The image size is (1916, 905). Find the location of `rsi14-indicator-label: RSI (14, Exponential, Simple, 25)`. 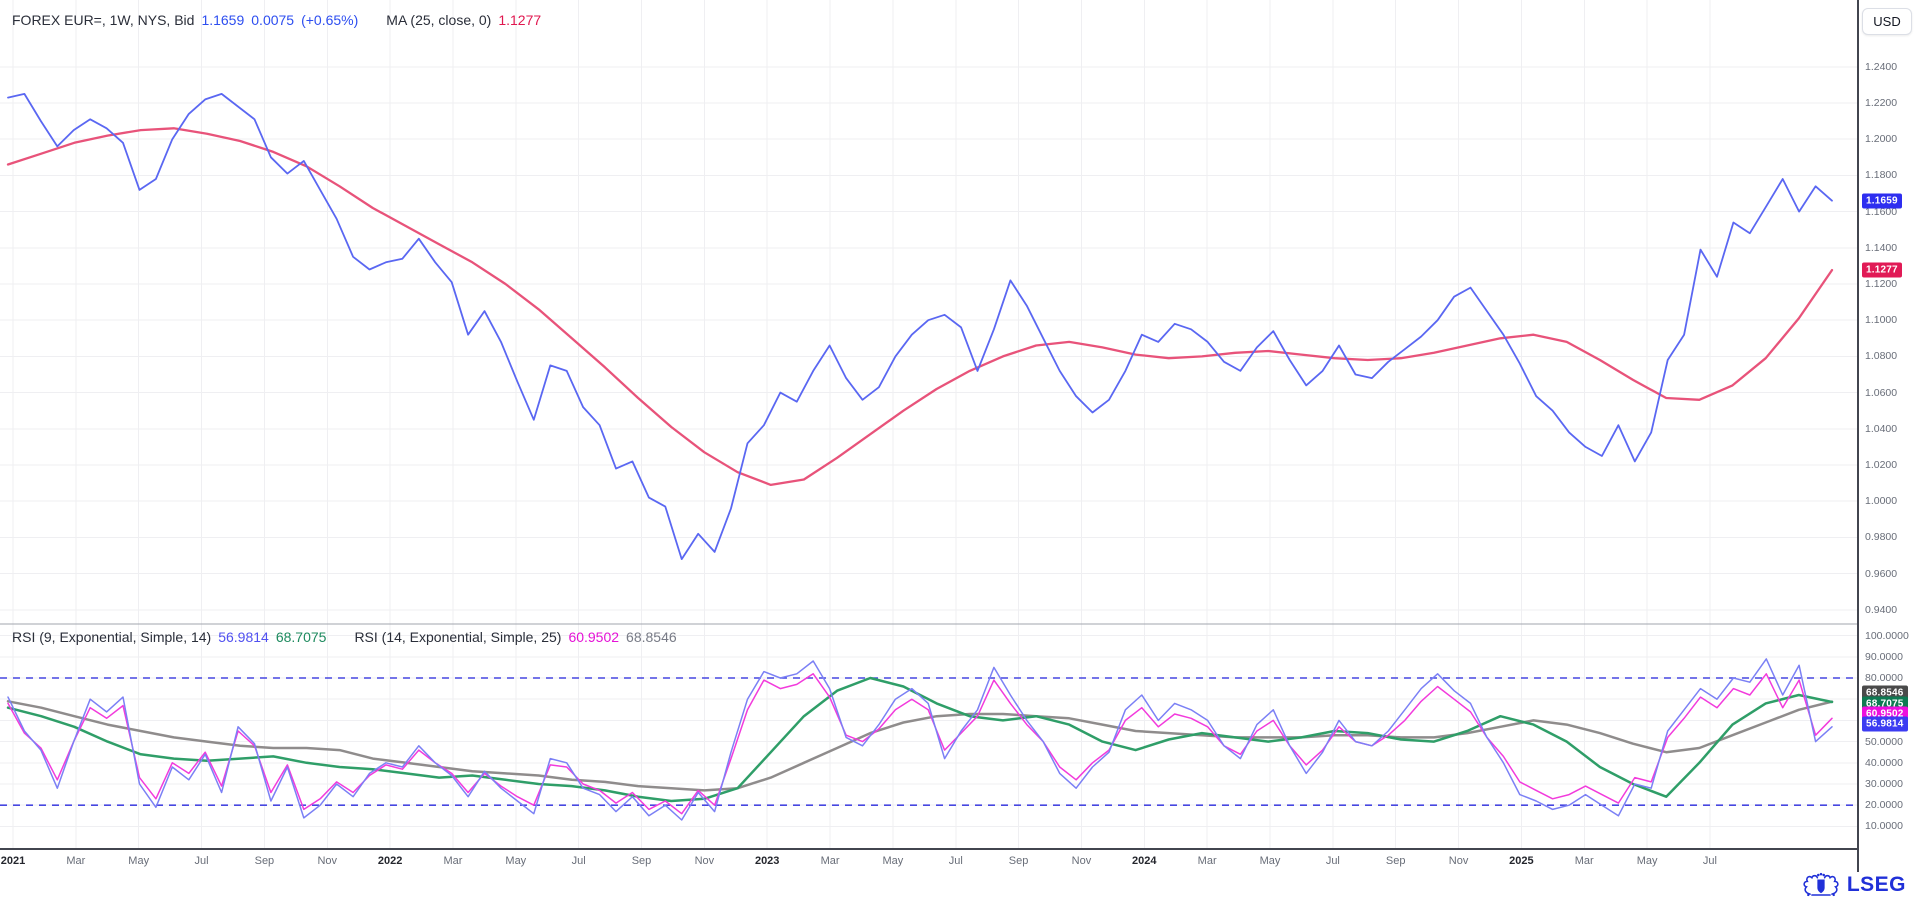

rsi14-indicator-label: RSI (14, Exponential, Simple, 25) is located at coordinates (458, 637).